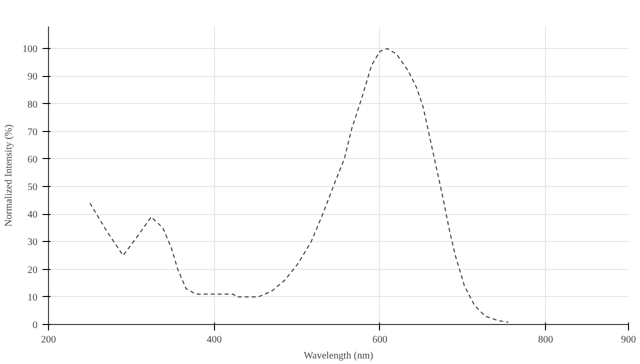 The image size is (640, 364). I want to click on x-axis-title: Wavelength (nm), so click(339, 356).